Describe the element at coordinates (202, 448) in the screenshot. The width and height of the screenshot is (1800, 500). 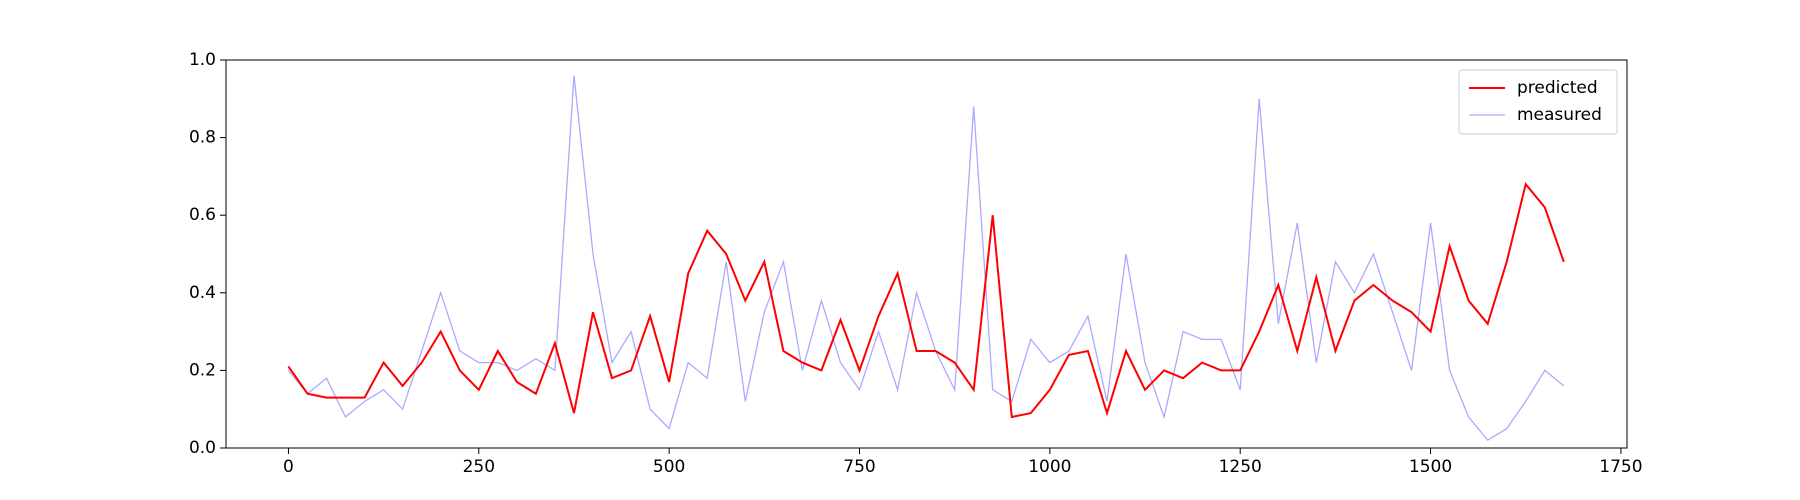
I see `y-tick-label: 0.0` at that location.